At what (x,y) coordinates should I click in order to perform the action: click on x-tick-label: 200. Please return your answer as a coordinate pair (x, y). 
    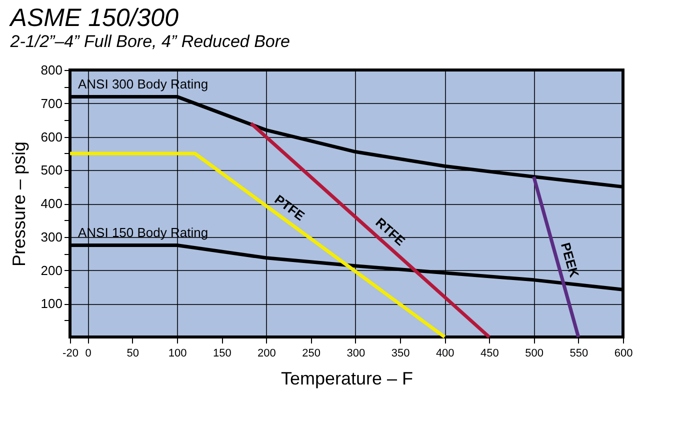
    Looking at the image, I should click on (267, 354).